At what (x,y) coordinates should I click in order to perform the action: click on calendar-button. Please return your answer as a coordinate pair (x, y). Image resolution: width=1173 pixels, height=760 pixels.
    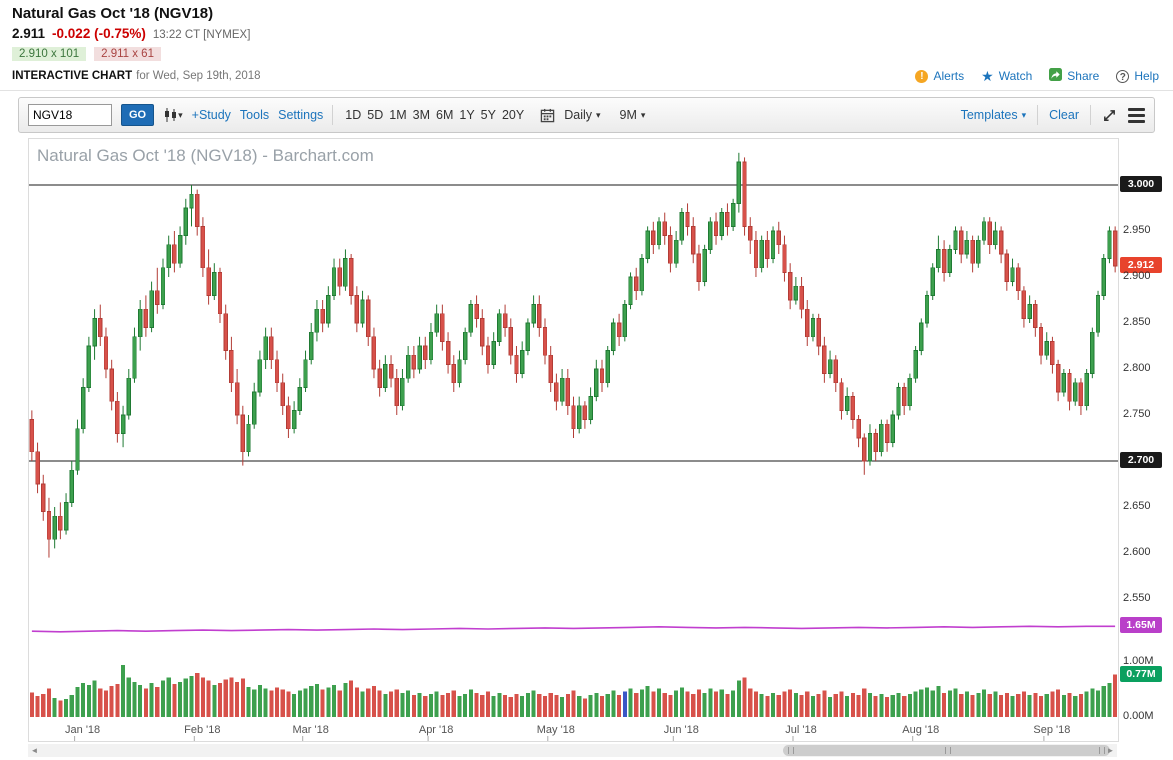
    Looking at the image, I should click on (547, 115).